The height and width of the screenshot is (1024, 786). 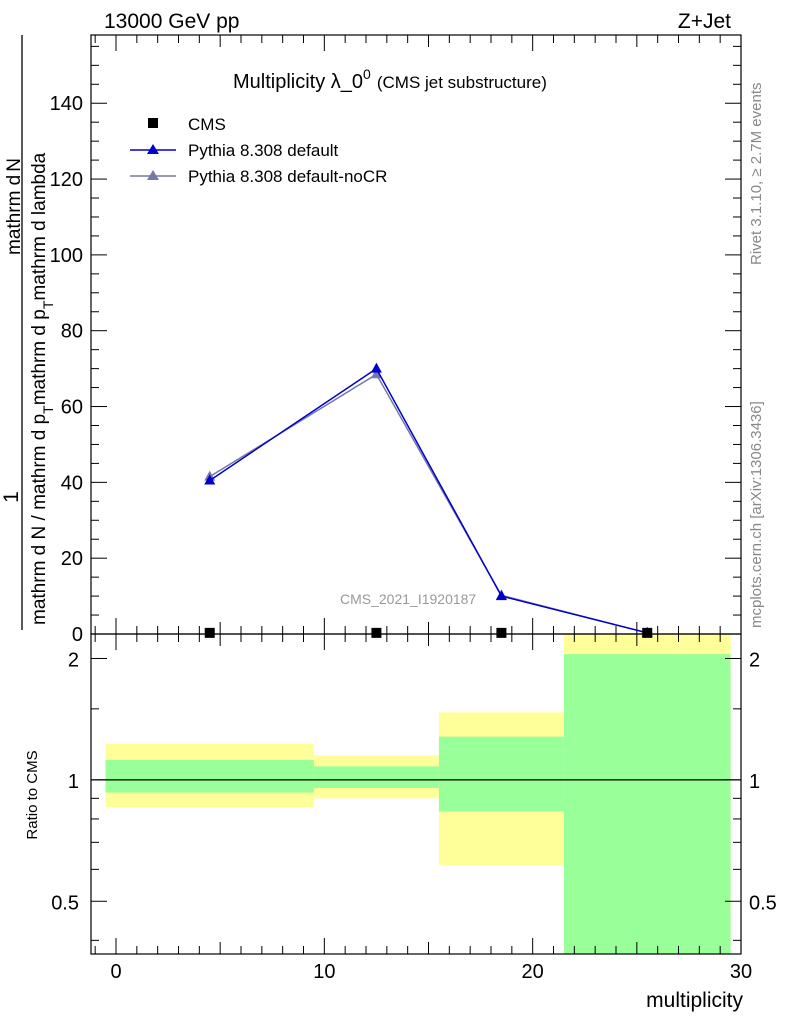 I want to click on legend-marker-pythia-default, so click(x=153, y=149).